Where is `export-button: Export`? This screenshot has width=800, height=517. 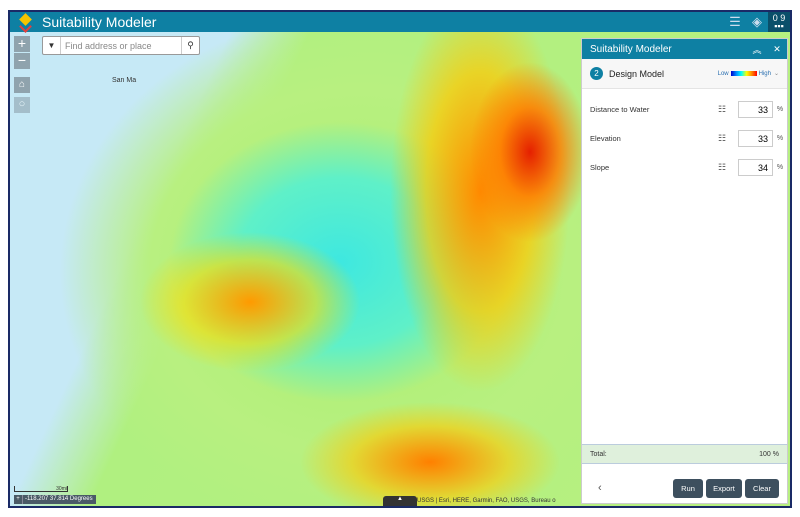 export-button: Export is located at coordinates (724, 488).